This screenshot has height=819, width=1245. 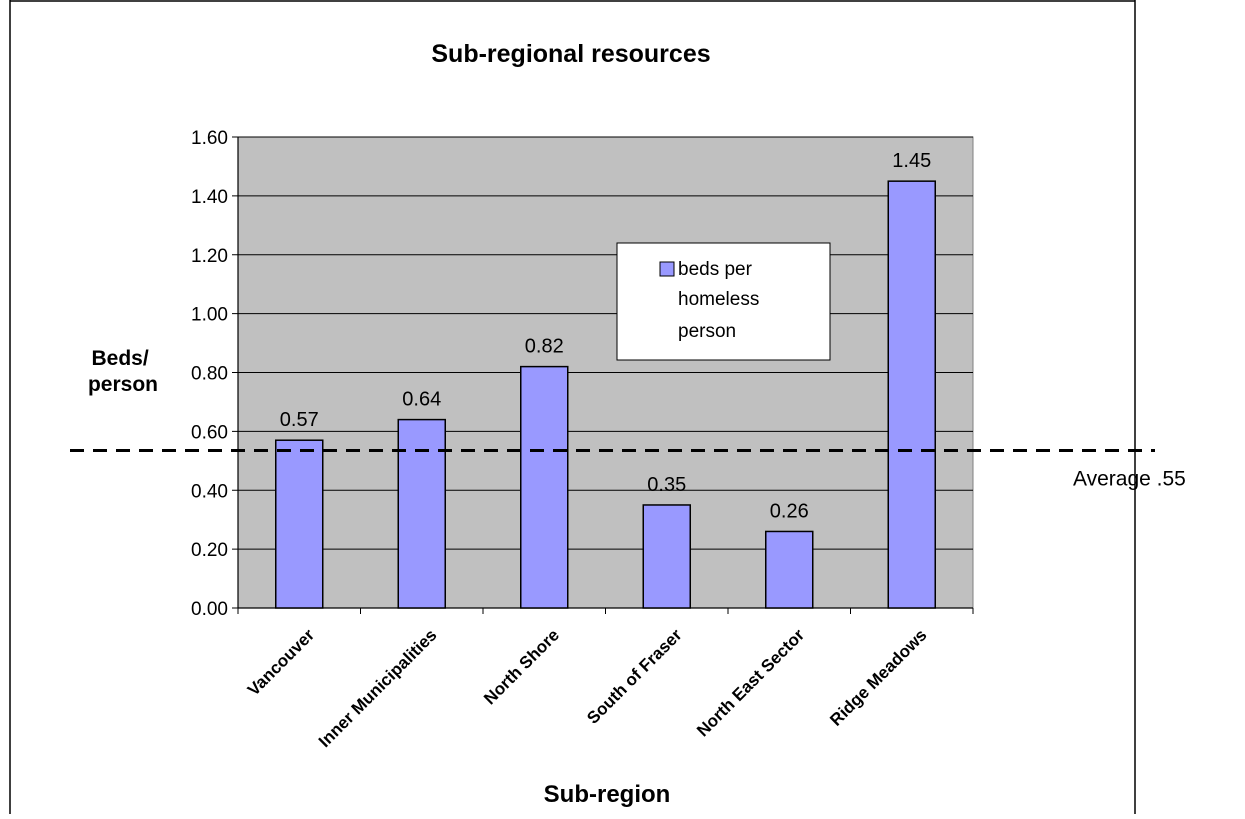 What do you see at coordinates (378, 688) in the screenshot?
I see `x-tick-label: Inner Municipalities` at bounding box center [378, 688].